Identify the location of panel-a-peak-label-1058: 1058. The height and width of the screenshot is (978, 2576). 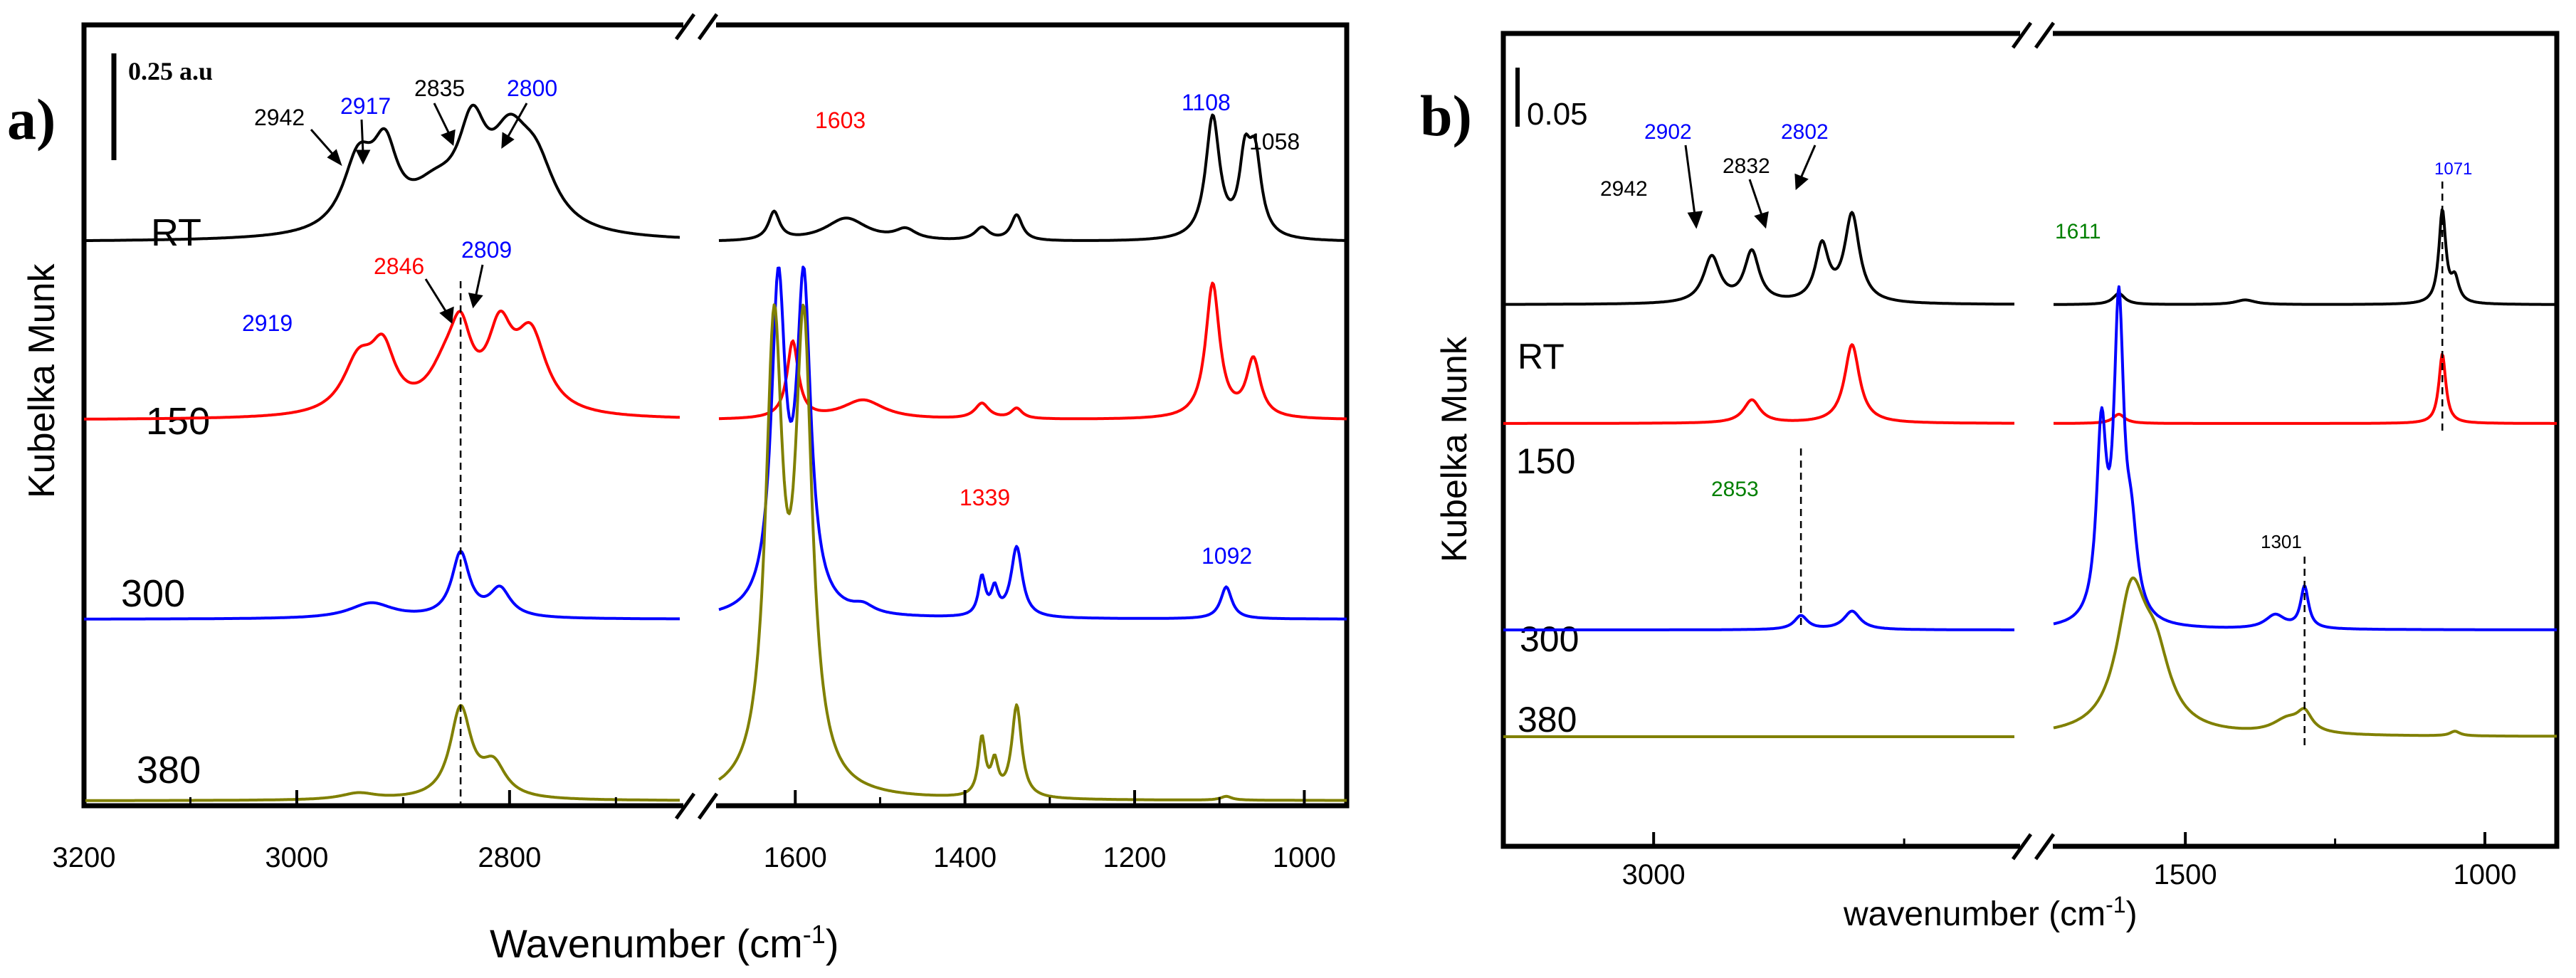
(1274, 141).